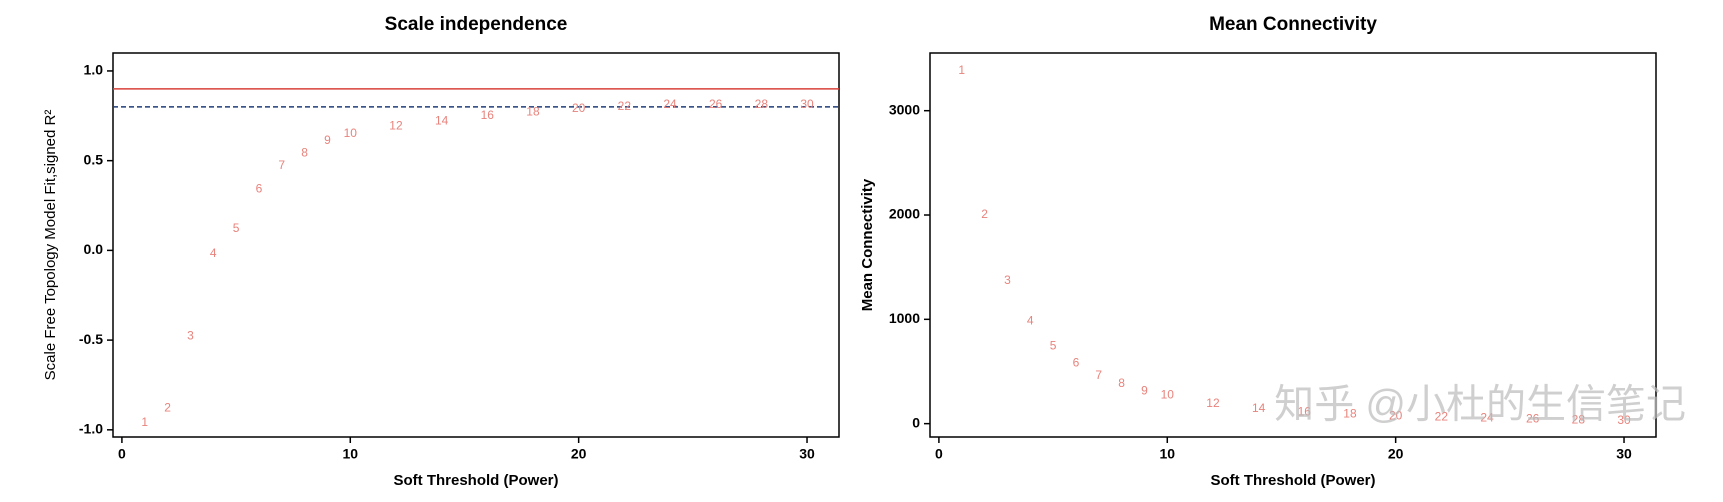 Image resolution: width=1723 pixels, height=502 pixels. I want to click on y-tick-label: 3000, so click(904, 109).